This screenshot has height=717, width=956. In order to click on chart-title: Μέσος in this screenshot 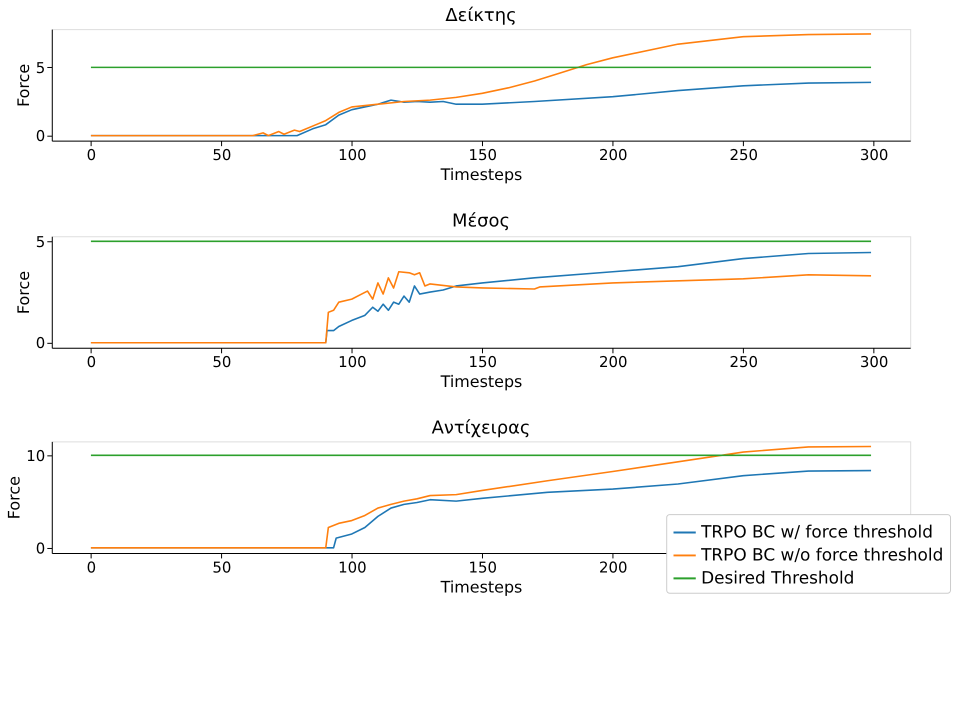, I will do `click(481, 221)`.